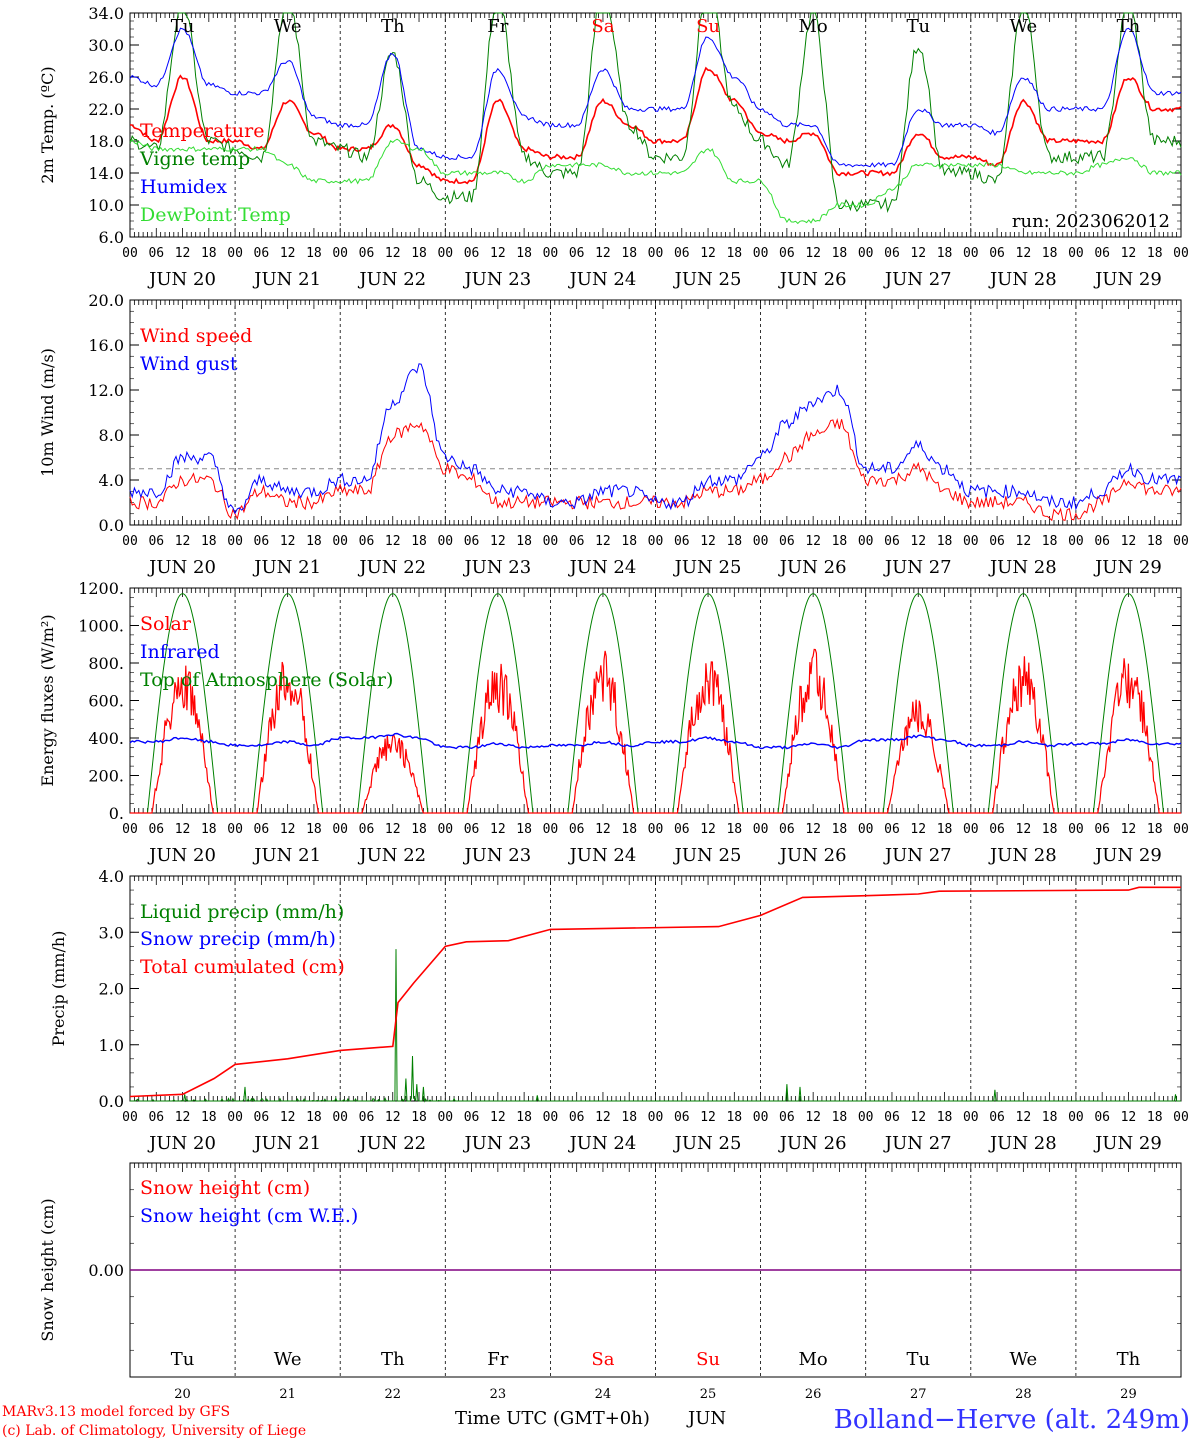 This screenshot has width=1194, height=1440. What do you see at coordinates (655, 439) in the screenshot?
I see `series-wind-gust` at bounding box center [655, 439].